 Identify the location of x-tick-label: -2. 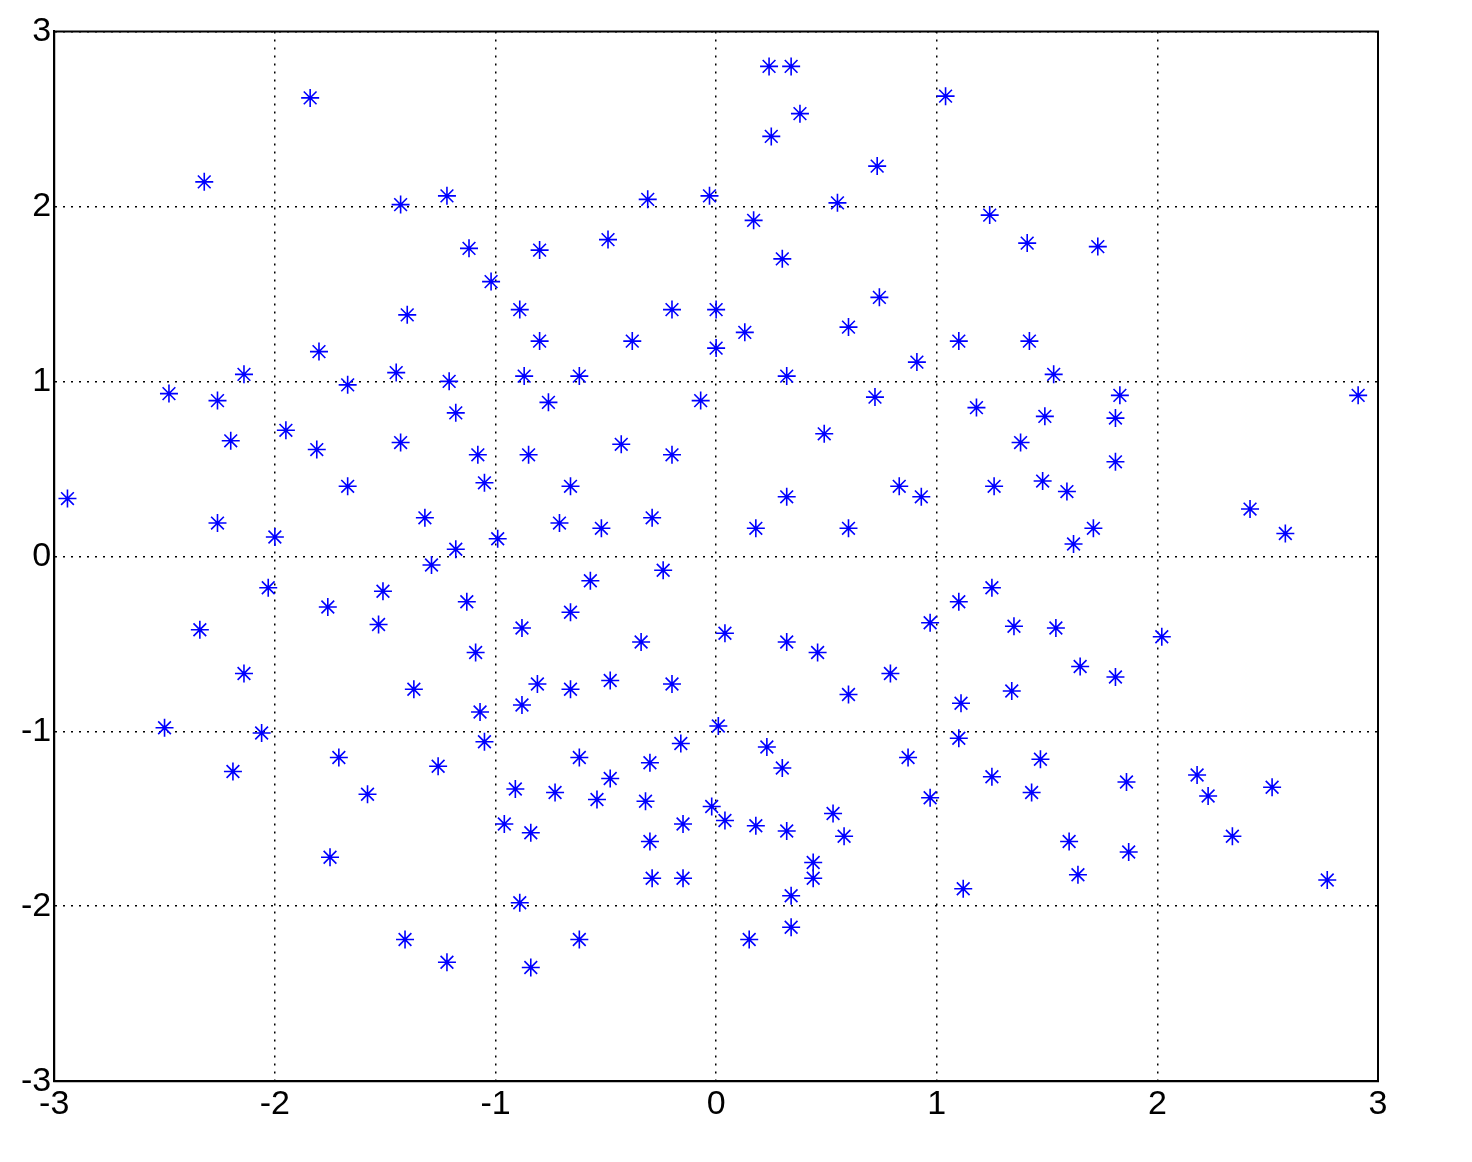
(274, 1101).